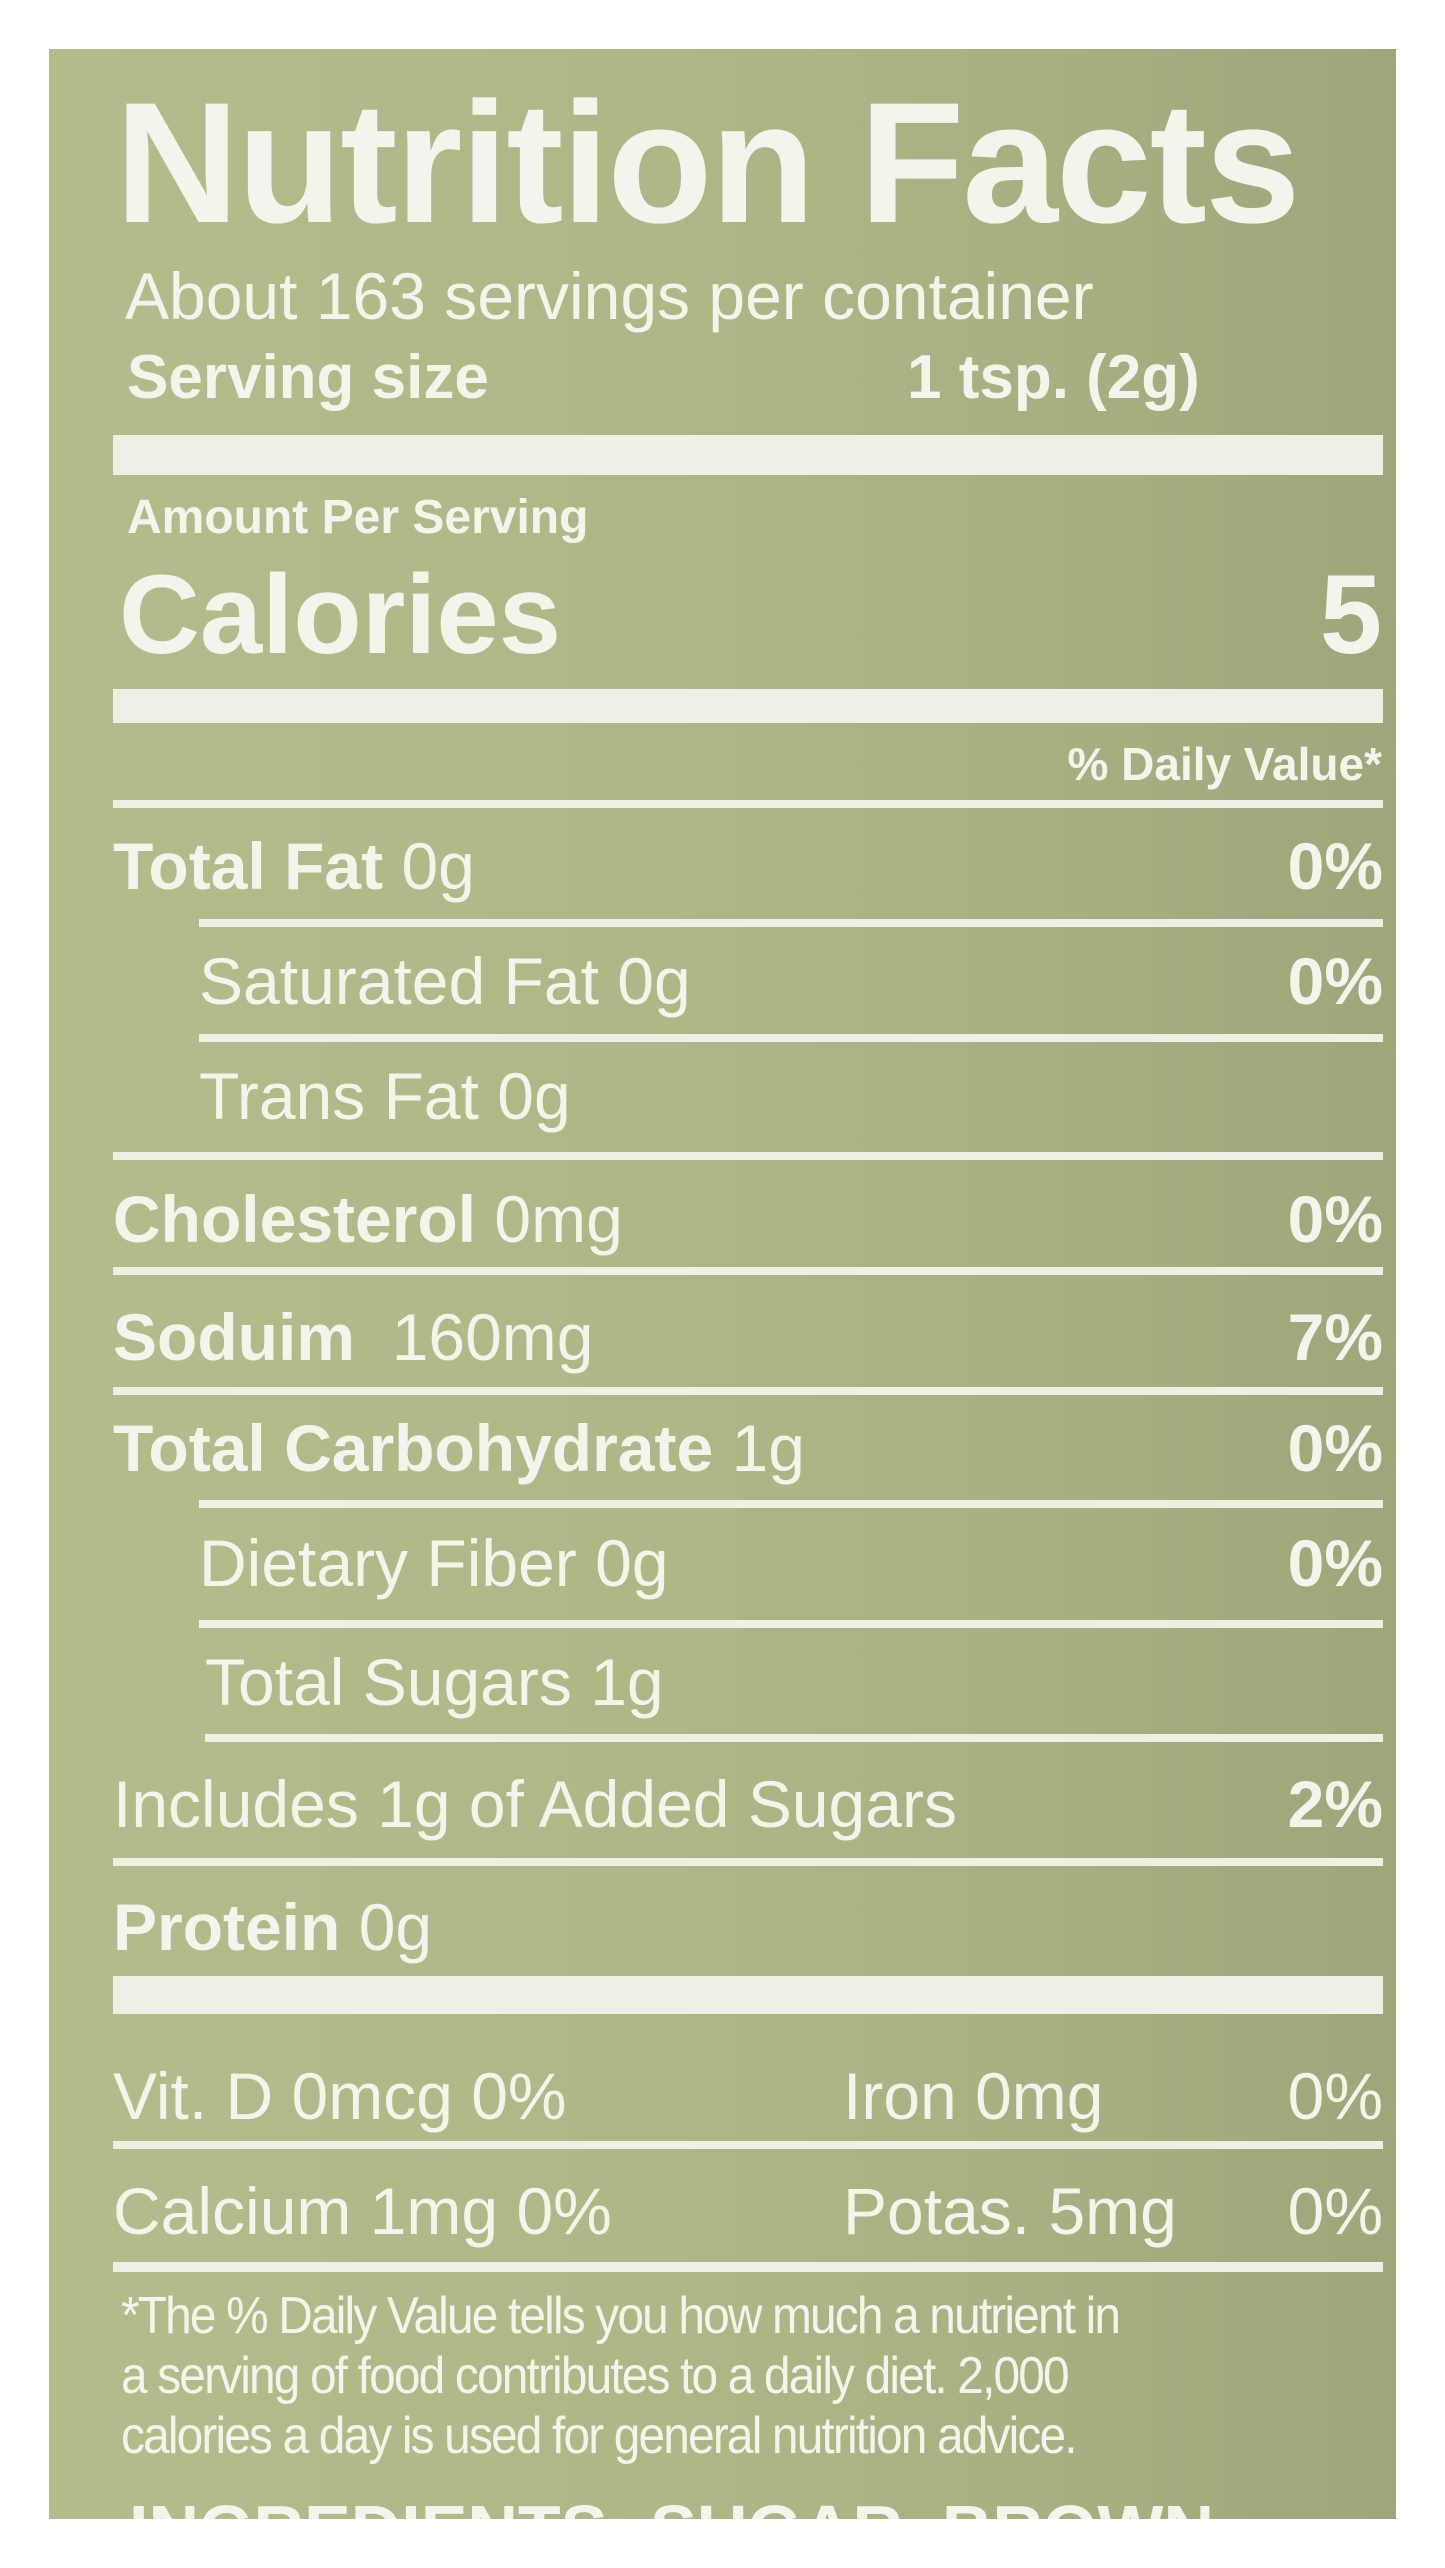 This screenshot has height=2568, width=1445. Describe the element at coordinates (671, 2507) in the screenshot. I see `ingredients-partial: INGREDIENTS: SUGAR, BROWN` at that location.